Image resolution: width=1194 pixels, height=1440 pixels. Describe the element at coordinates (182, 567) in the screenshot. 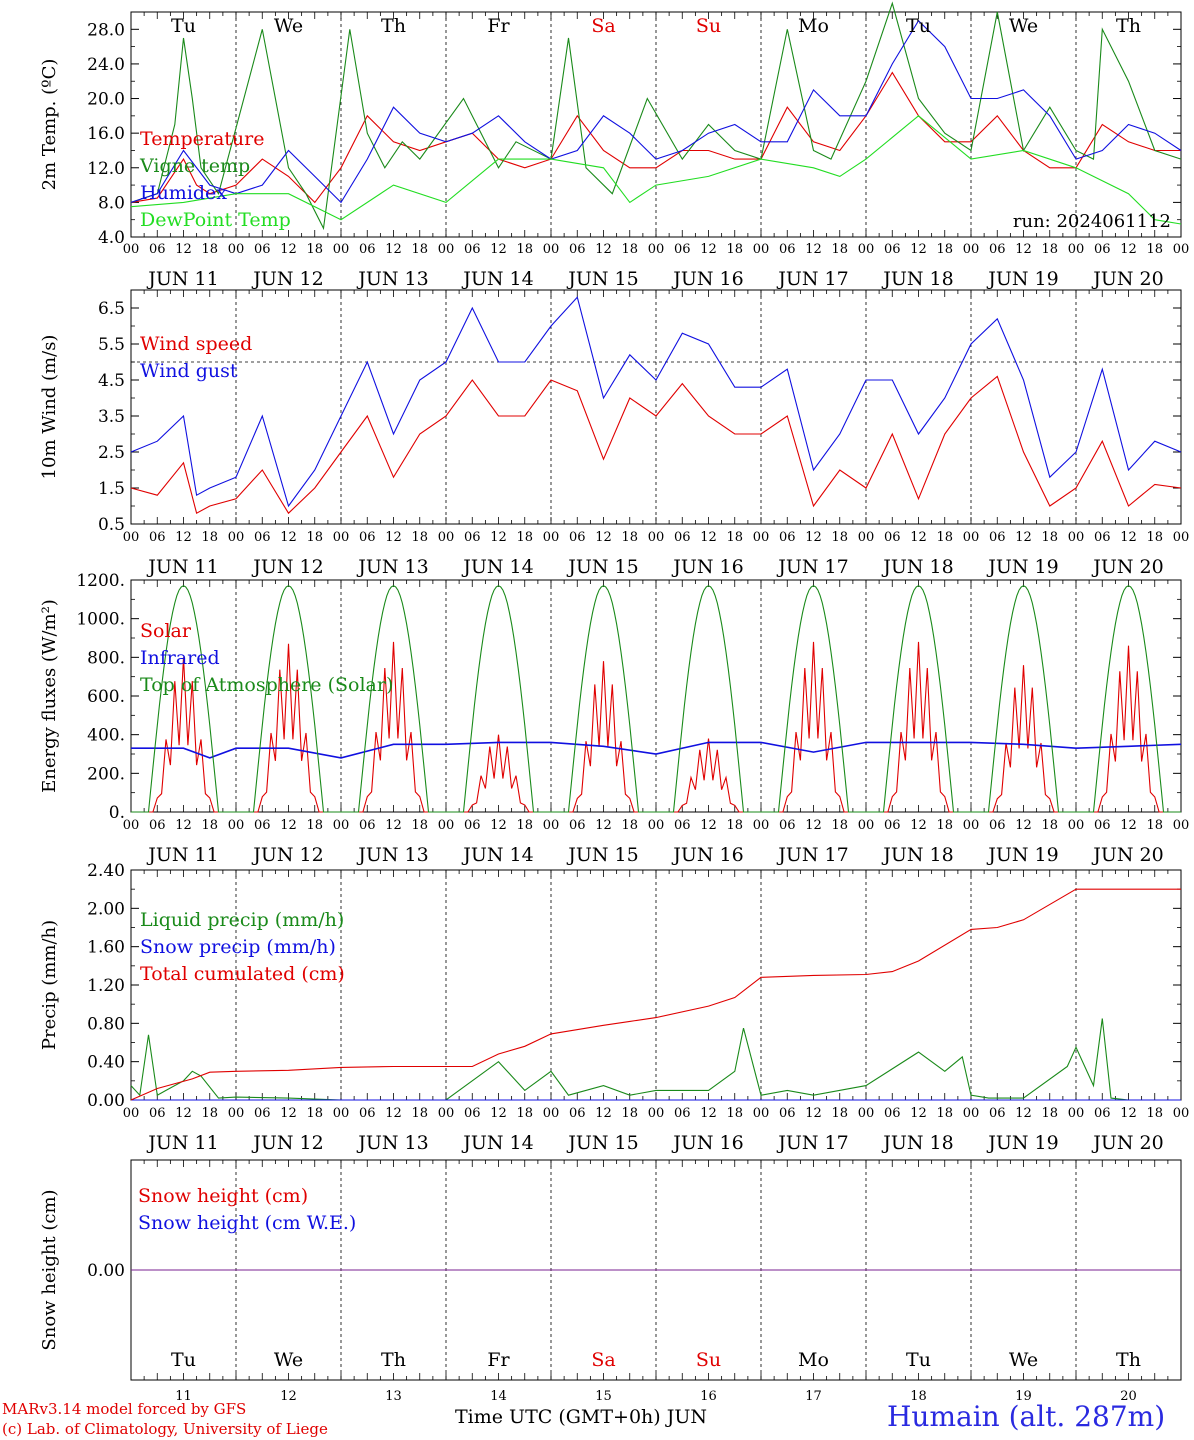

I see `day-label: JUN 11` at that location.